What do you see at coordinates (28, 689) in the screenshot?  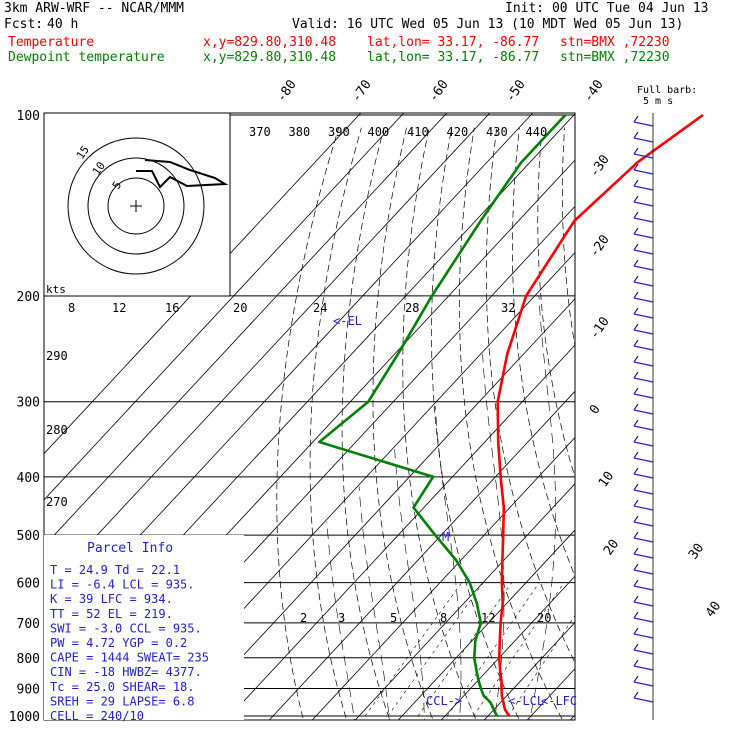 I see `pressure-tick-label: 900` at bounding box center [28, 689].